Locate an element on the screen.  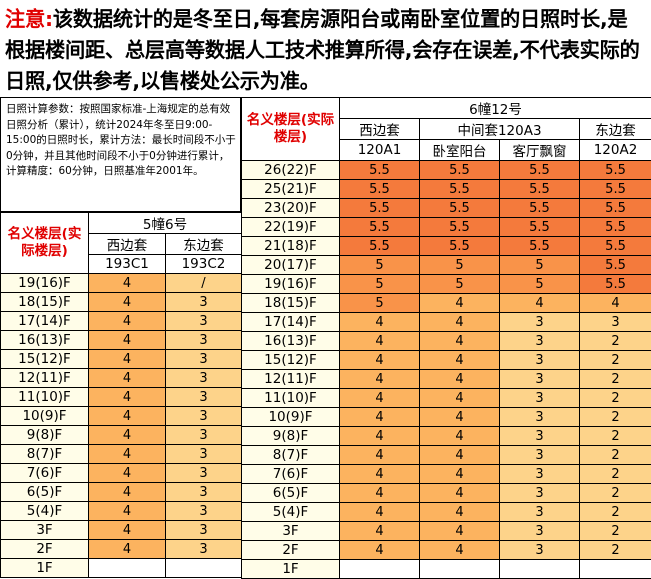
floor-label: 26(22)F is located at coordinates (291, 170).